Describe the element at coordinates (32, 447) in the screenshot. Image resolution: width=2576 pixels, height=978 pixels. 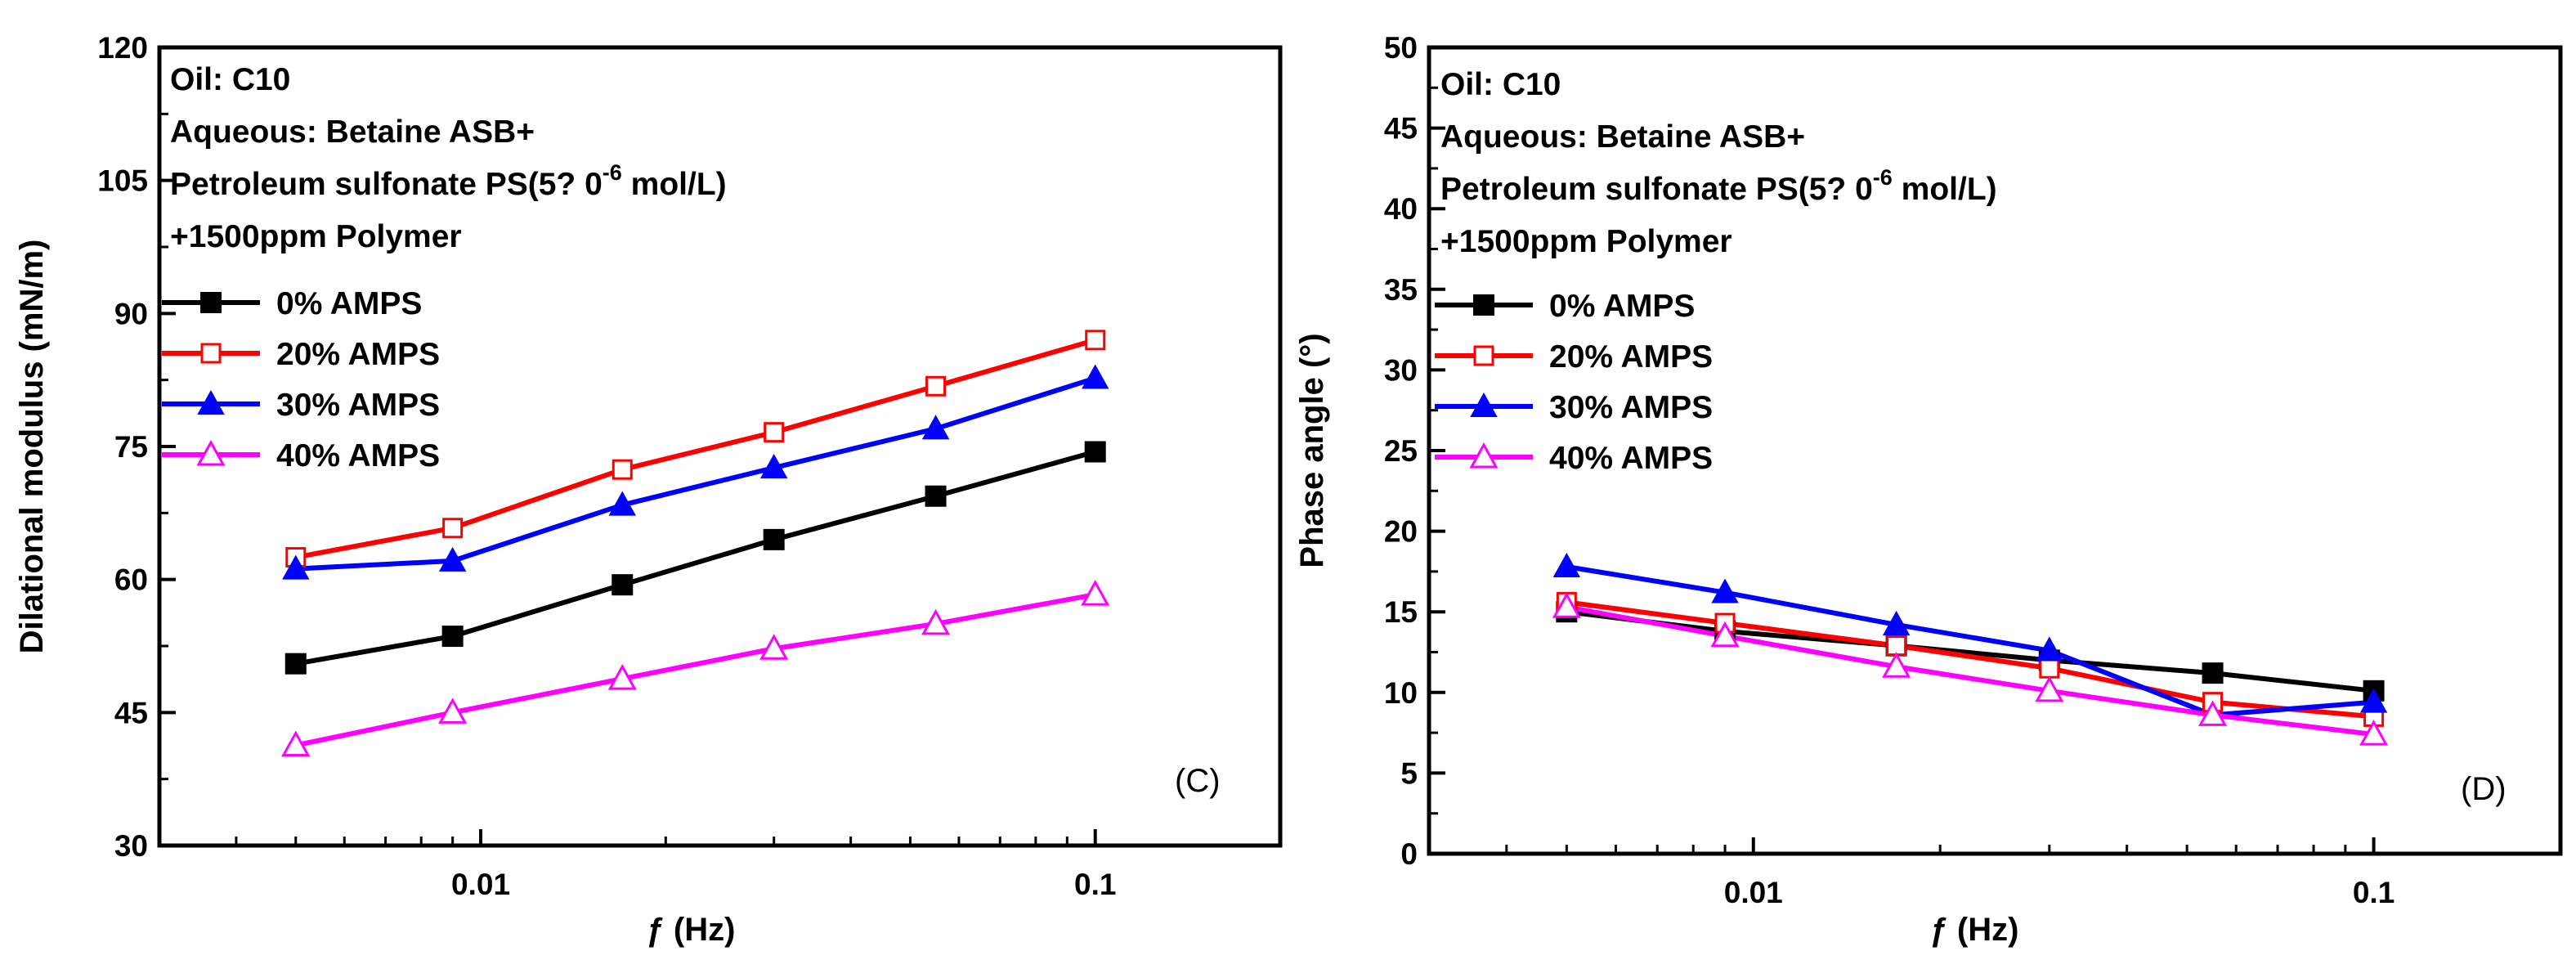
I see `y-axis-title: Dilational modulus (mN/m)` at that location.